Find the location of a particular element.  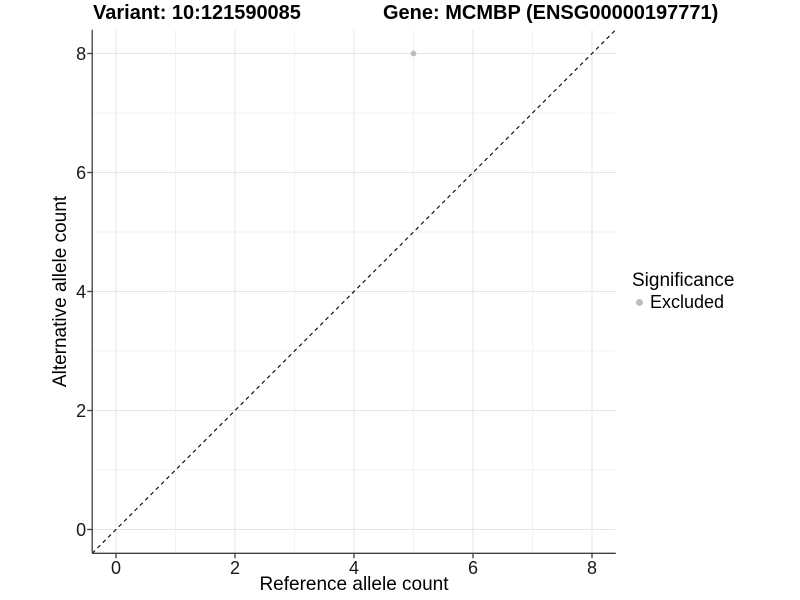

x-axis-title: Reference allele count is located at coordinates (354, 584).